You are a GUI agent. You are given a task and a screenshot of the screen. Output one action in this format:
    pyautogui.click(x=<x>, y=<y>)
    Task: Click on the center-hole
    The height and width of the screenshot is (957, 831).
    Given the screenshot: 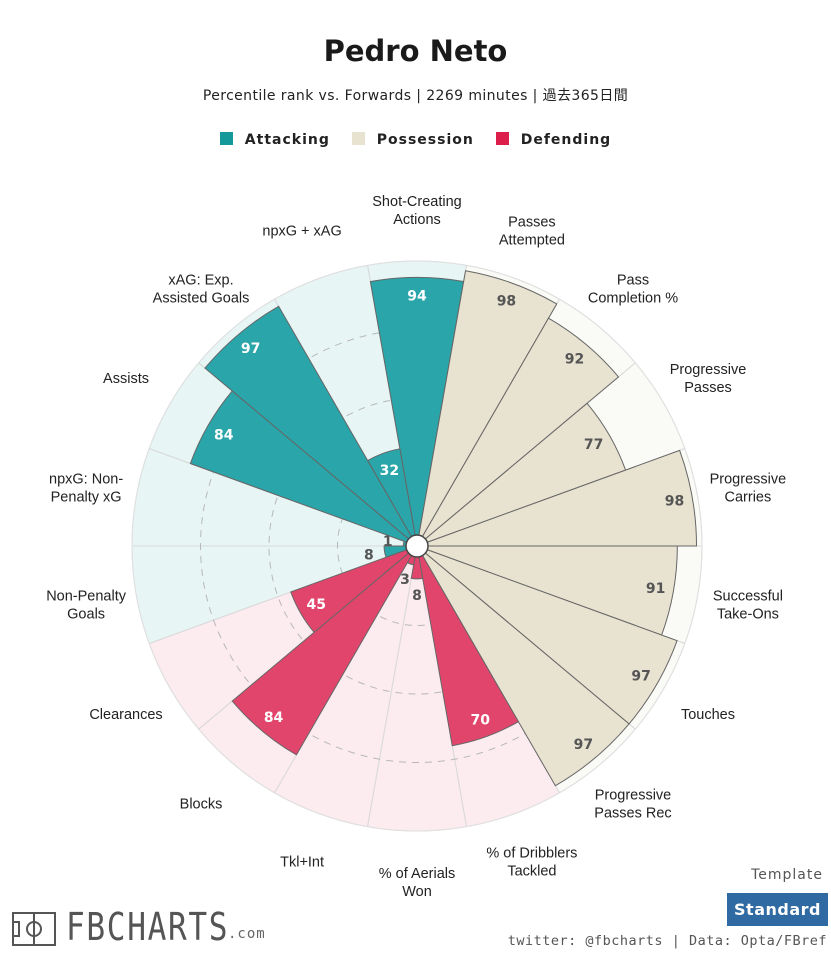 What is the action you would take?
    pyautogui.click(x=417, y=546)
    